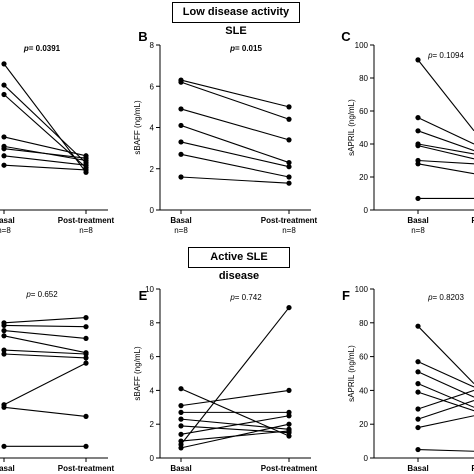 Image resolution: width=474 pixels, height=474 pixels. What do you see at coordinates (44, 294) in the screenshot?
I see `p-value: = 0.652` at bounding box center [44, 294].